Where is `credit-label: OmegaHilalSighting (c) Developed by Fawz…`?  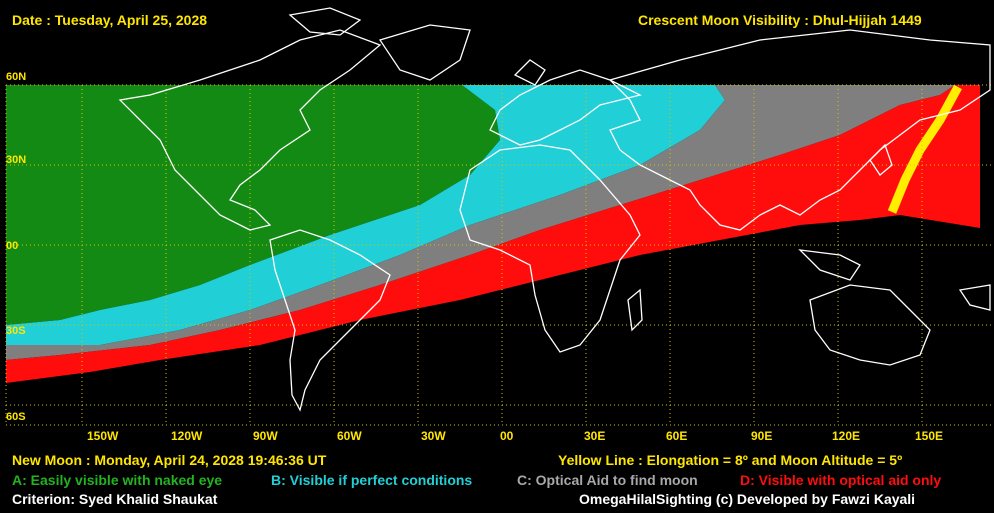 credit-label: OmegaHilalSighting (c) Developed by Fawz… is located at coordinates (747, 499).